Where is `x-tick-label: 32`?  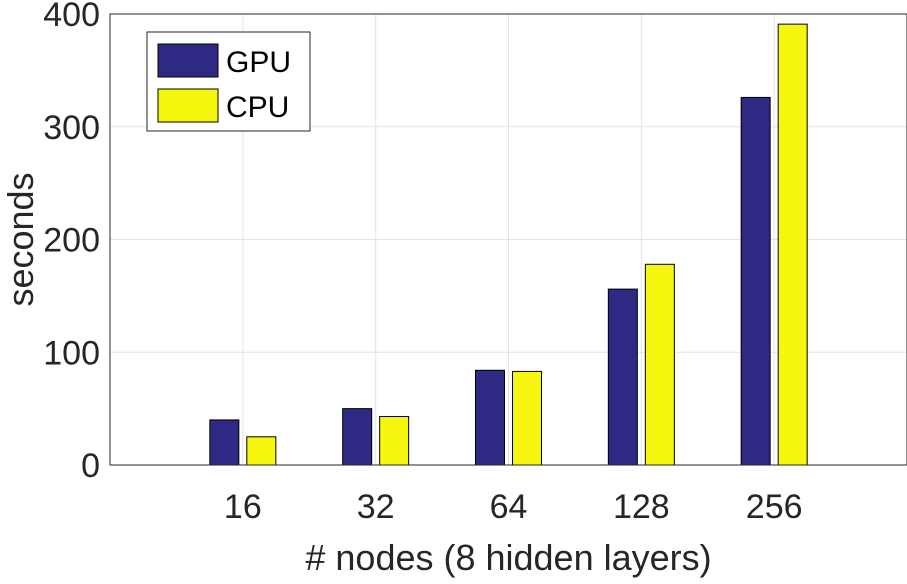
x-tick-label: 32 is located at coordinates (376, 507).